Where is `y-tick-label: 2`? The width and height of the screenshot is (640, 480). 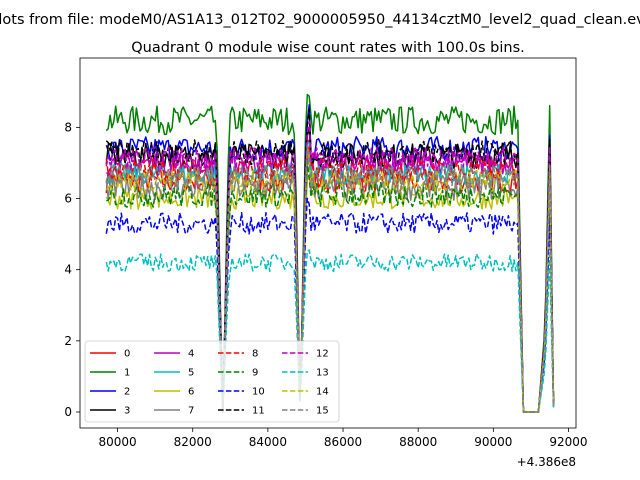
y-tick-label: 2 is located at coordinates (68, 341).